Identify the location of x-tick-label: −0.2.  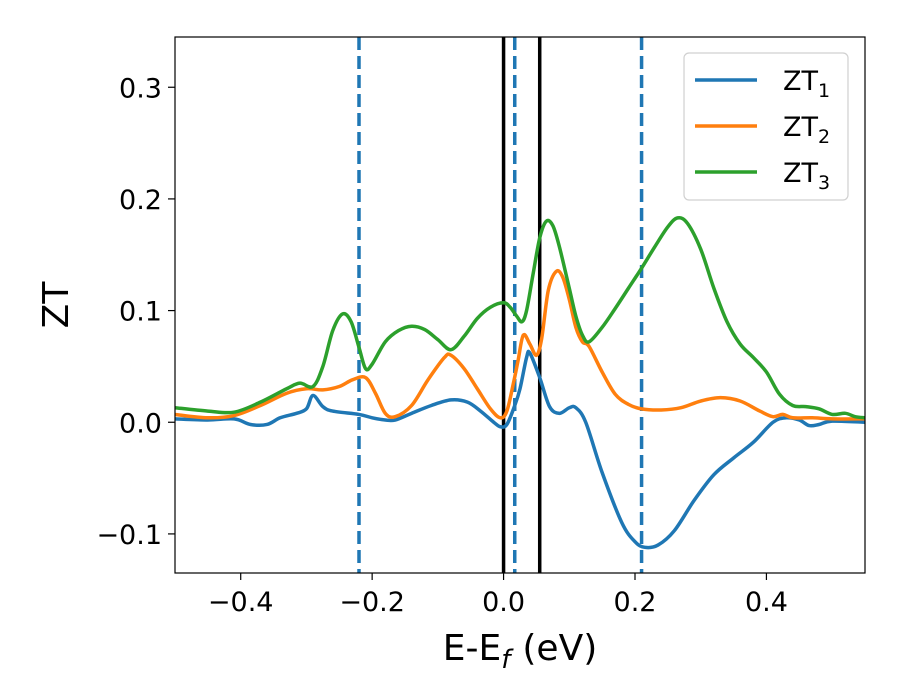
(372, 602).